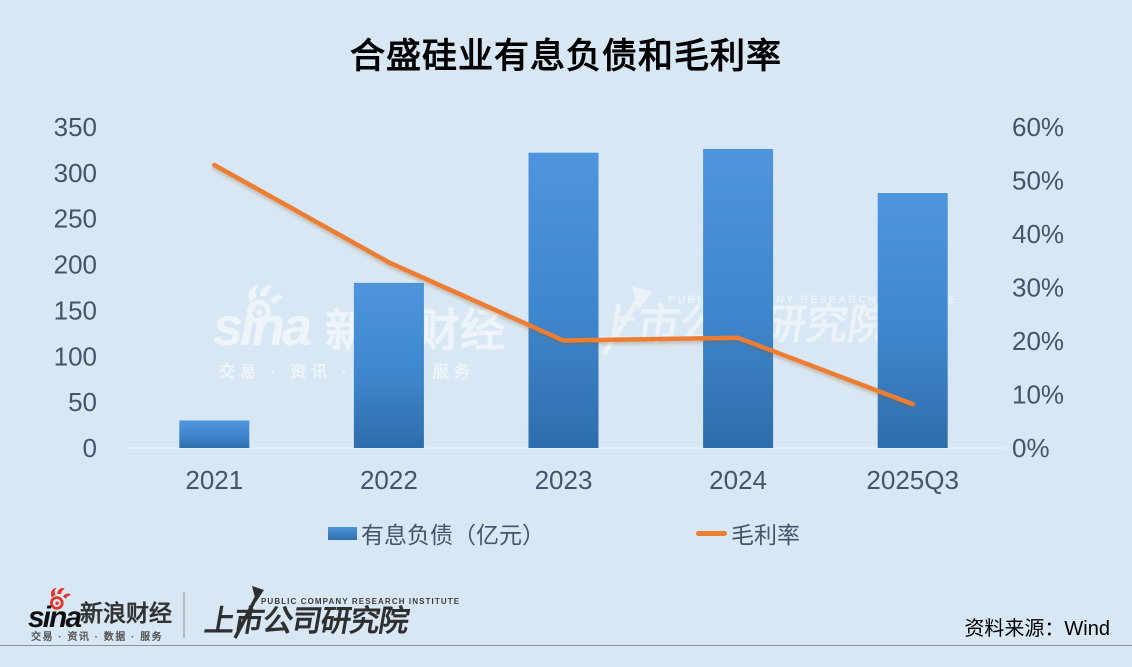 Image resolution: width=1132 pixels, height=667 pixels. What do you see at coordinates (1038, 288) in the screenshot?
I see `right-axis-tick: 30%` at bounding box center [1038, 288].